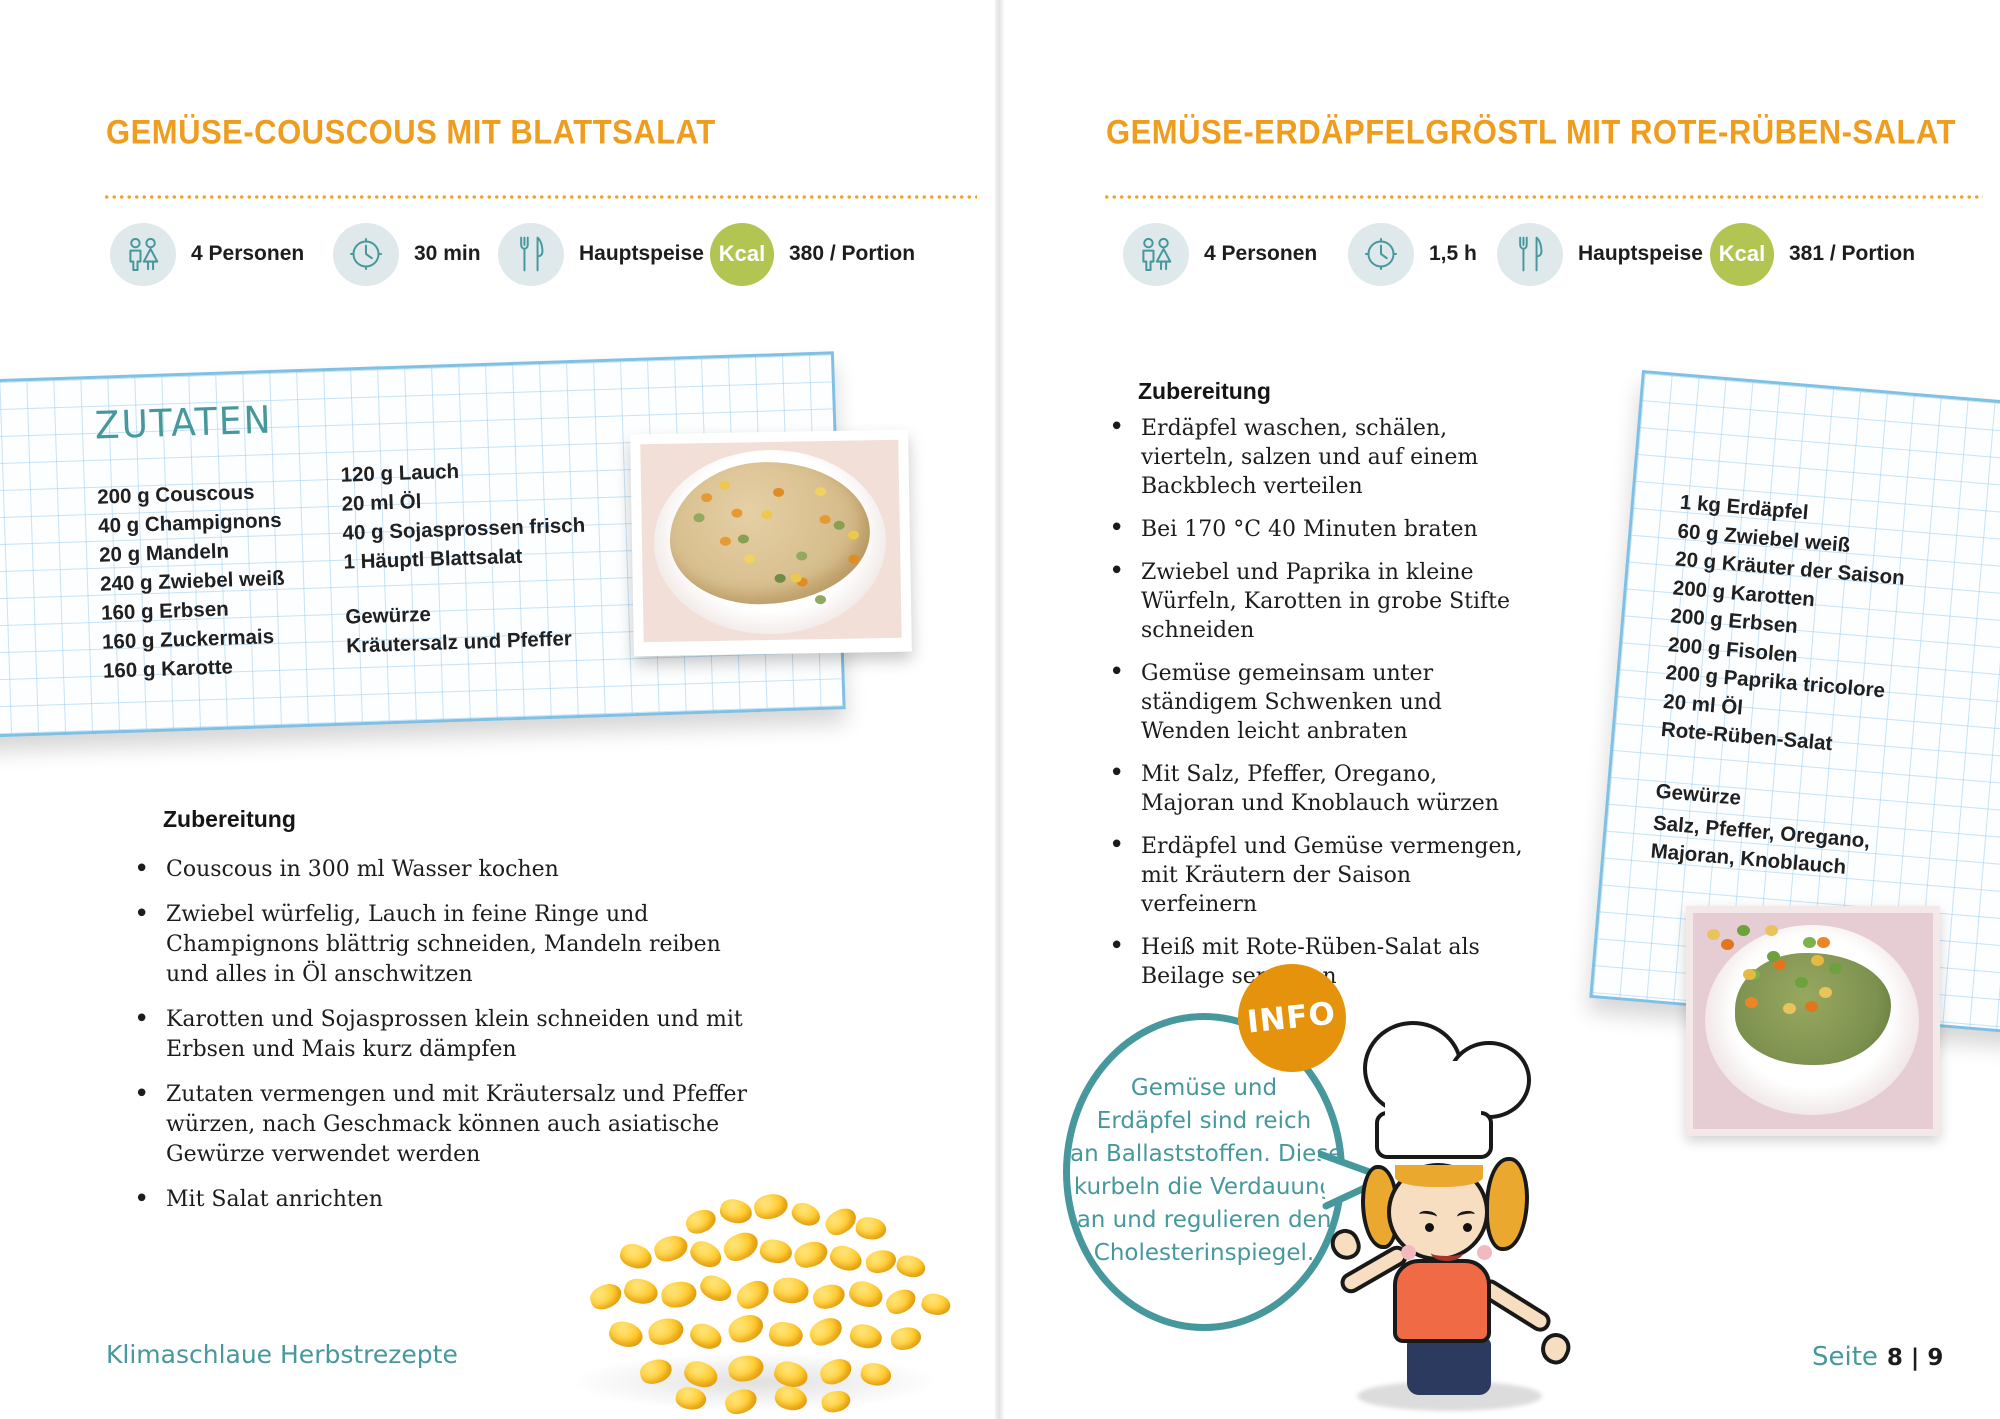 This screenshot has height=1419, width=2000. What do you see at coordinates (407, 254) in the screenshot?
I see `meta-time-left: 30 min` at bounding box center [407, 254].